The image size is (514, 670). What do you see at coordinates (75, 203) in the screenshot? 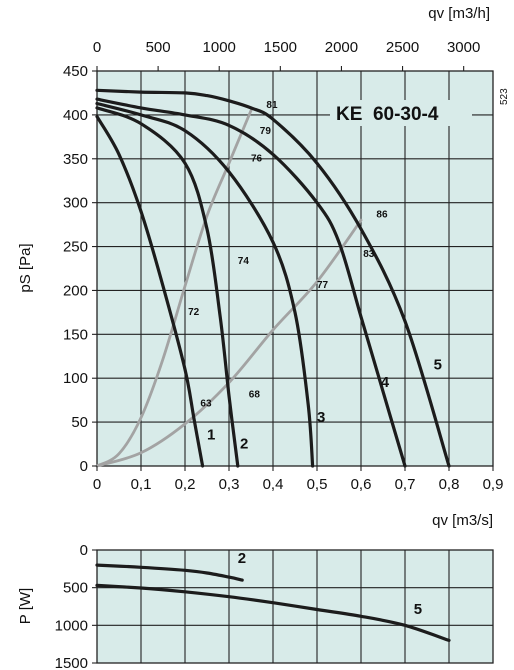
I see `y-tick-label: 300` at bounding box center [75, 203].